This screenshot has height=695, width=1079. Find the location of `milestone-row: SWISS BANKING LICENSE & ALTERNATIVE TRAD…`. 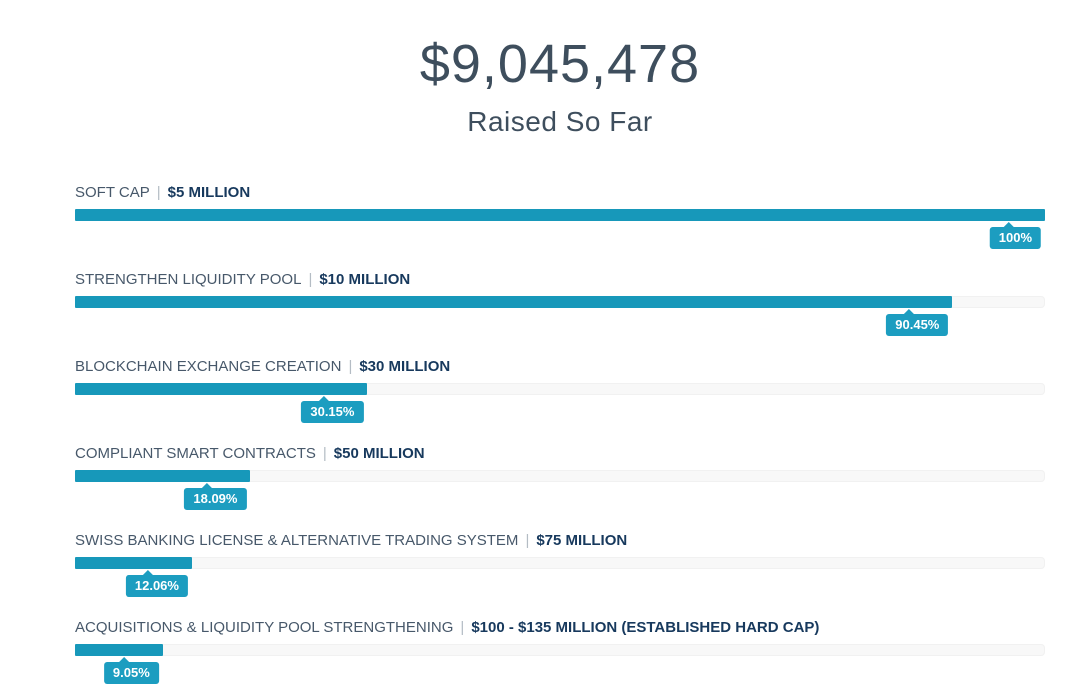

milestone-row: SWISS BANKING LICENSE & ALTERNATIVE TRAD… is located at coordinates (560, 576).